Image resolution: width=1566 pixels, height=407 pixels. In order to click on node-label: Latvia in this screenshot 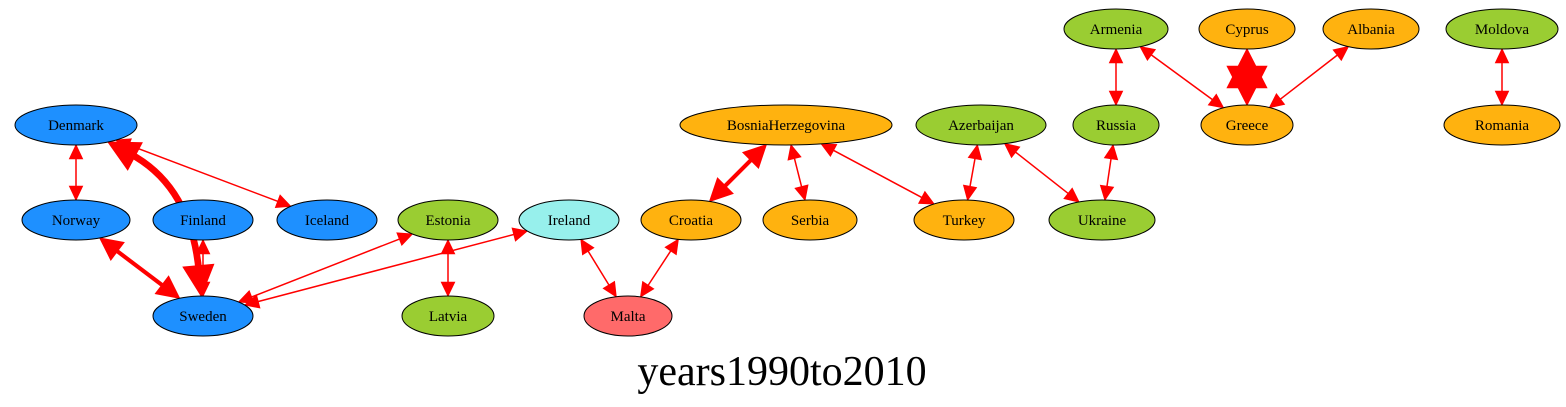, I will do `click(448, 317)`.